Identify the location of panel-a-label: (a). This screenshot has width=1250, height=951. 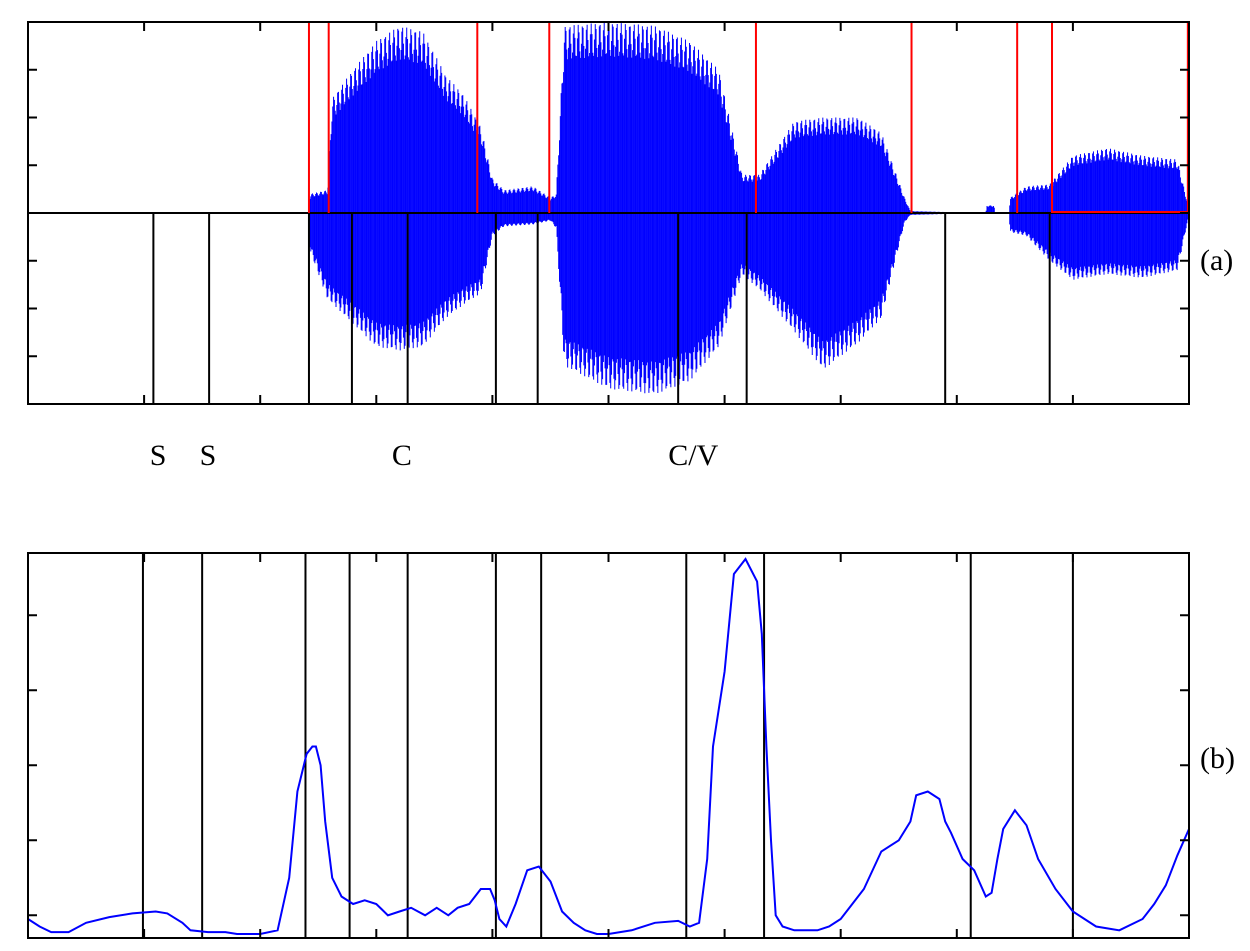
(1216, 260).